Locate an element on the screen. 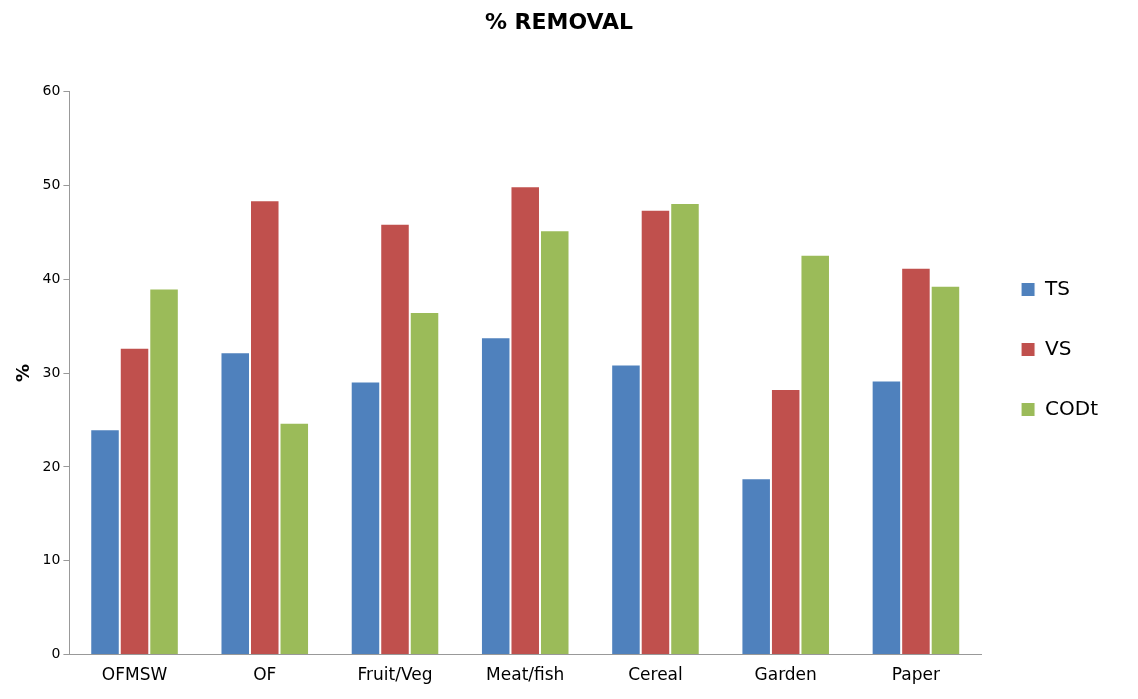  x-tick-label: Garden is located at coordinates (785, 674).